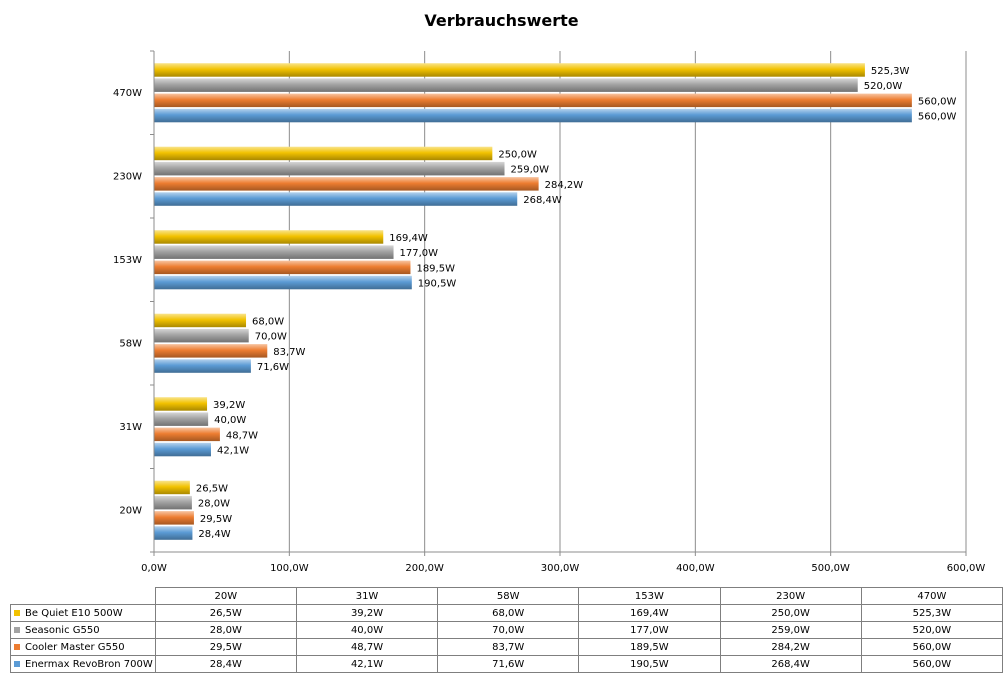  Describe the element at coordinates (790, 596) in the screenshot. I see `table-column-header: 230W` at that location.